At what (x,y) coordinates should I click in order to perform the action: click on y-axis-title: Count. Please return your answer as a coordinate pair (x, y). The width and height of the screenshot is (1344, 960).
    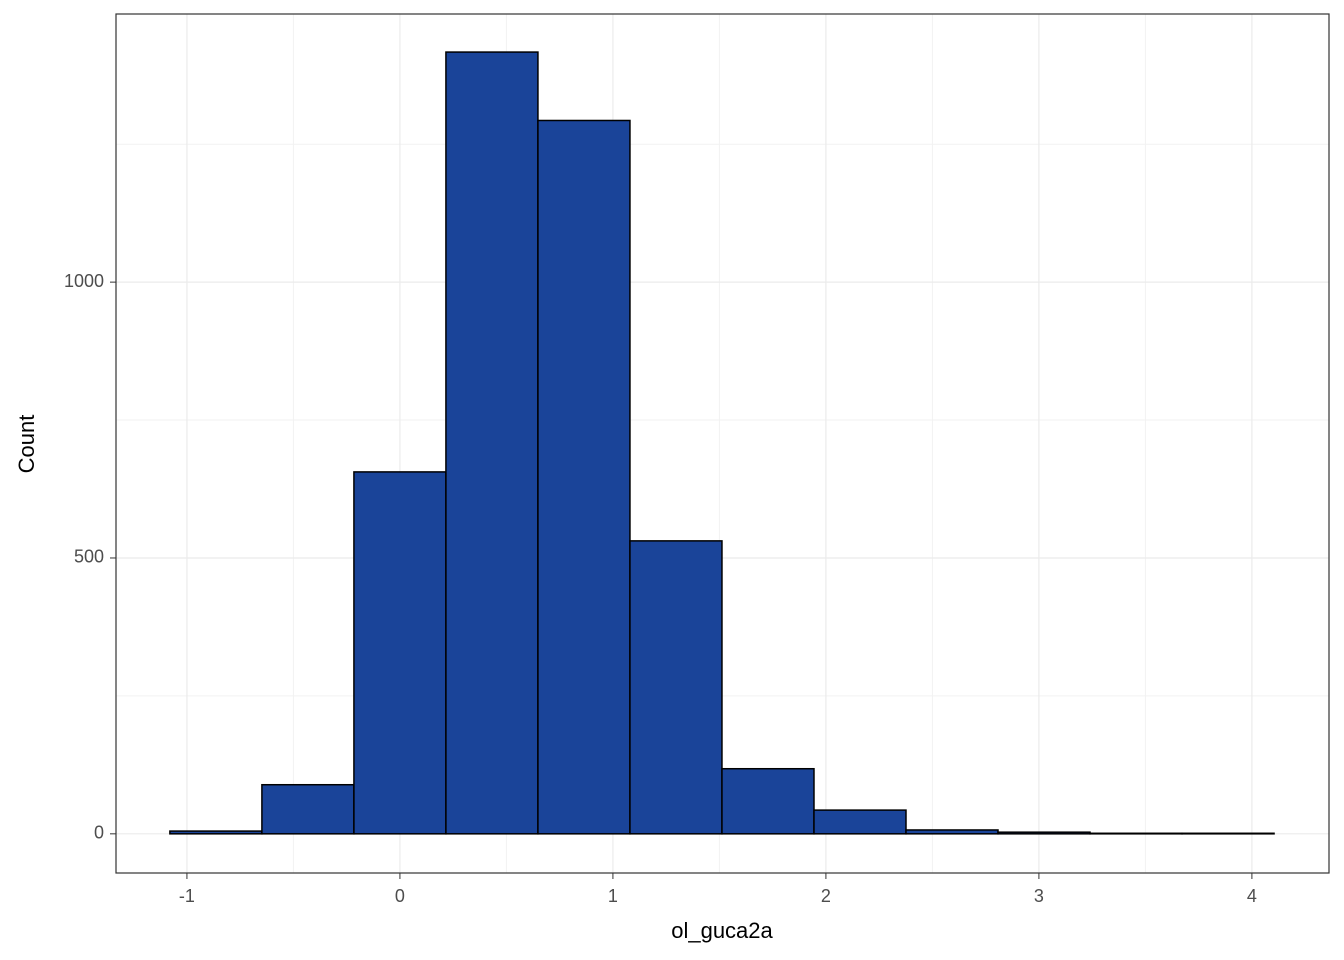
    Looking at the image, I should click on (26, 444).